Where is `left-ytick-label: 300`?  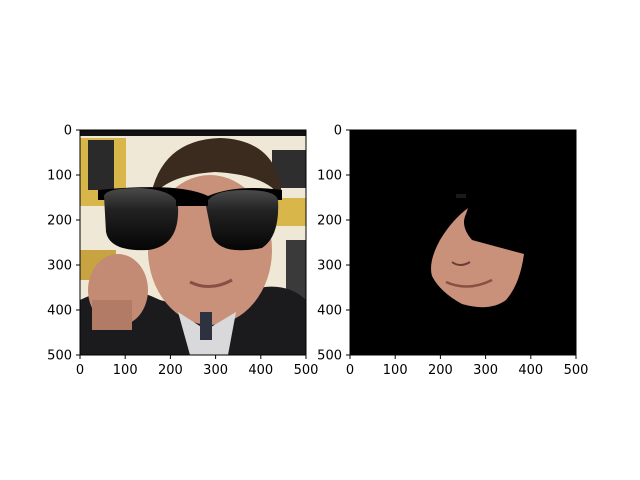 left-ytick-label: 300 is located at coordinates (59, 266).